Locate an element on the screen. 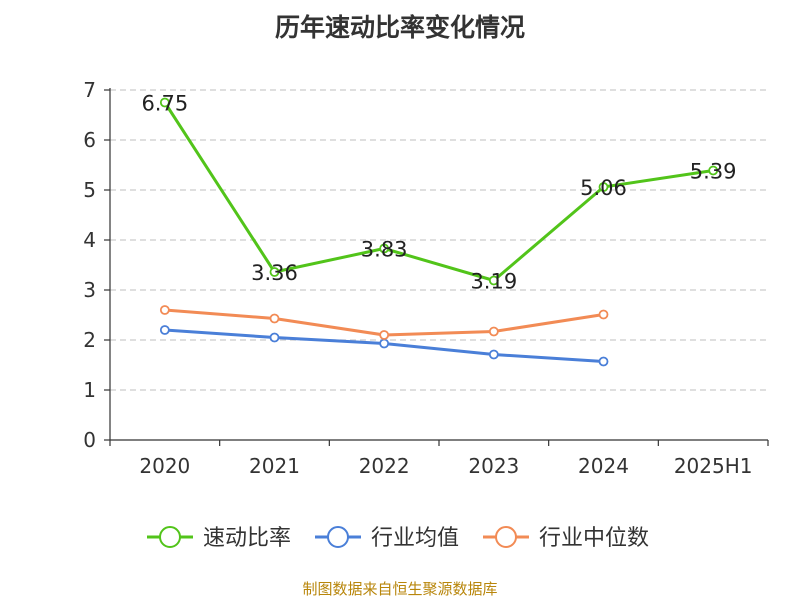  source-note: 制图数据来自恒生聚源数据库 is located at coordinates (400, 589).